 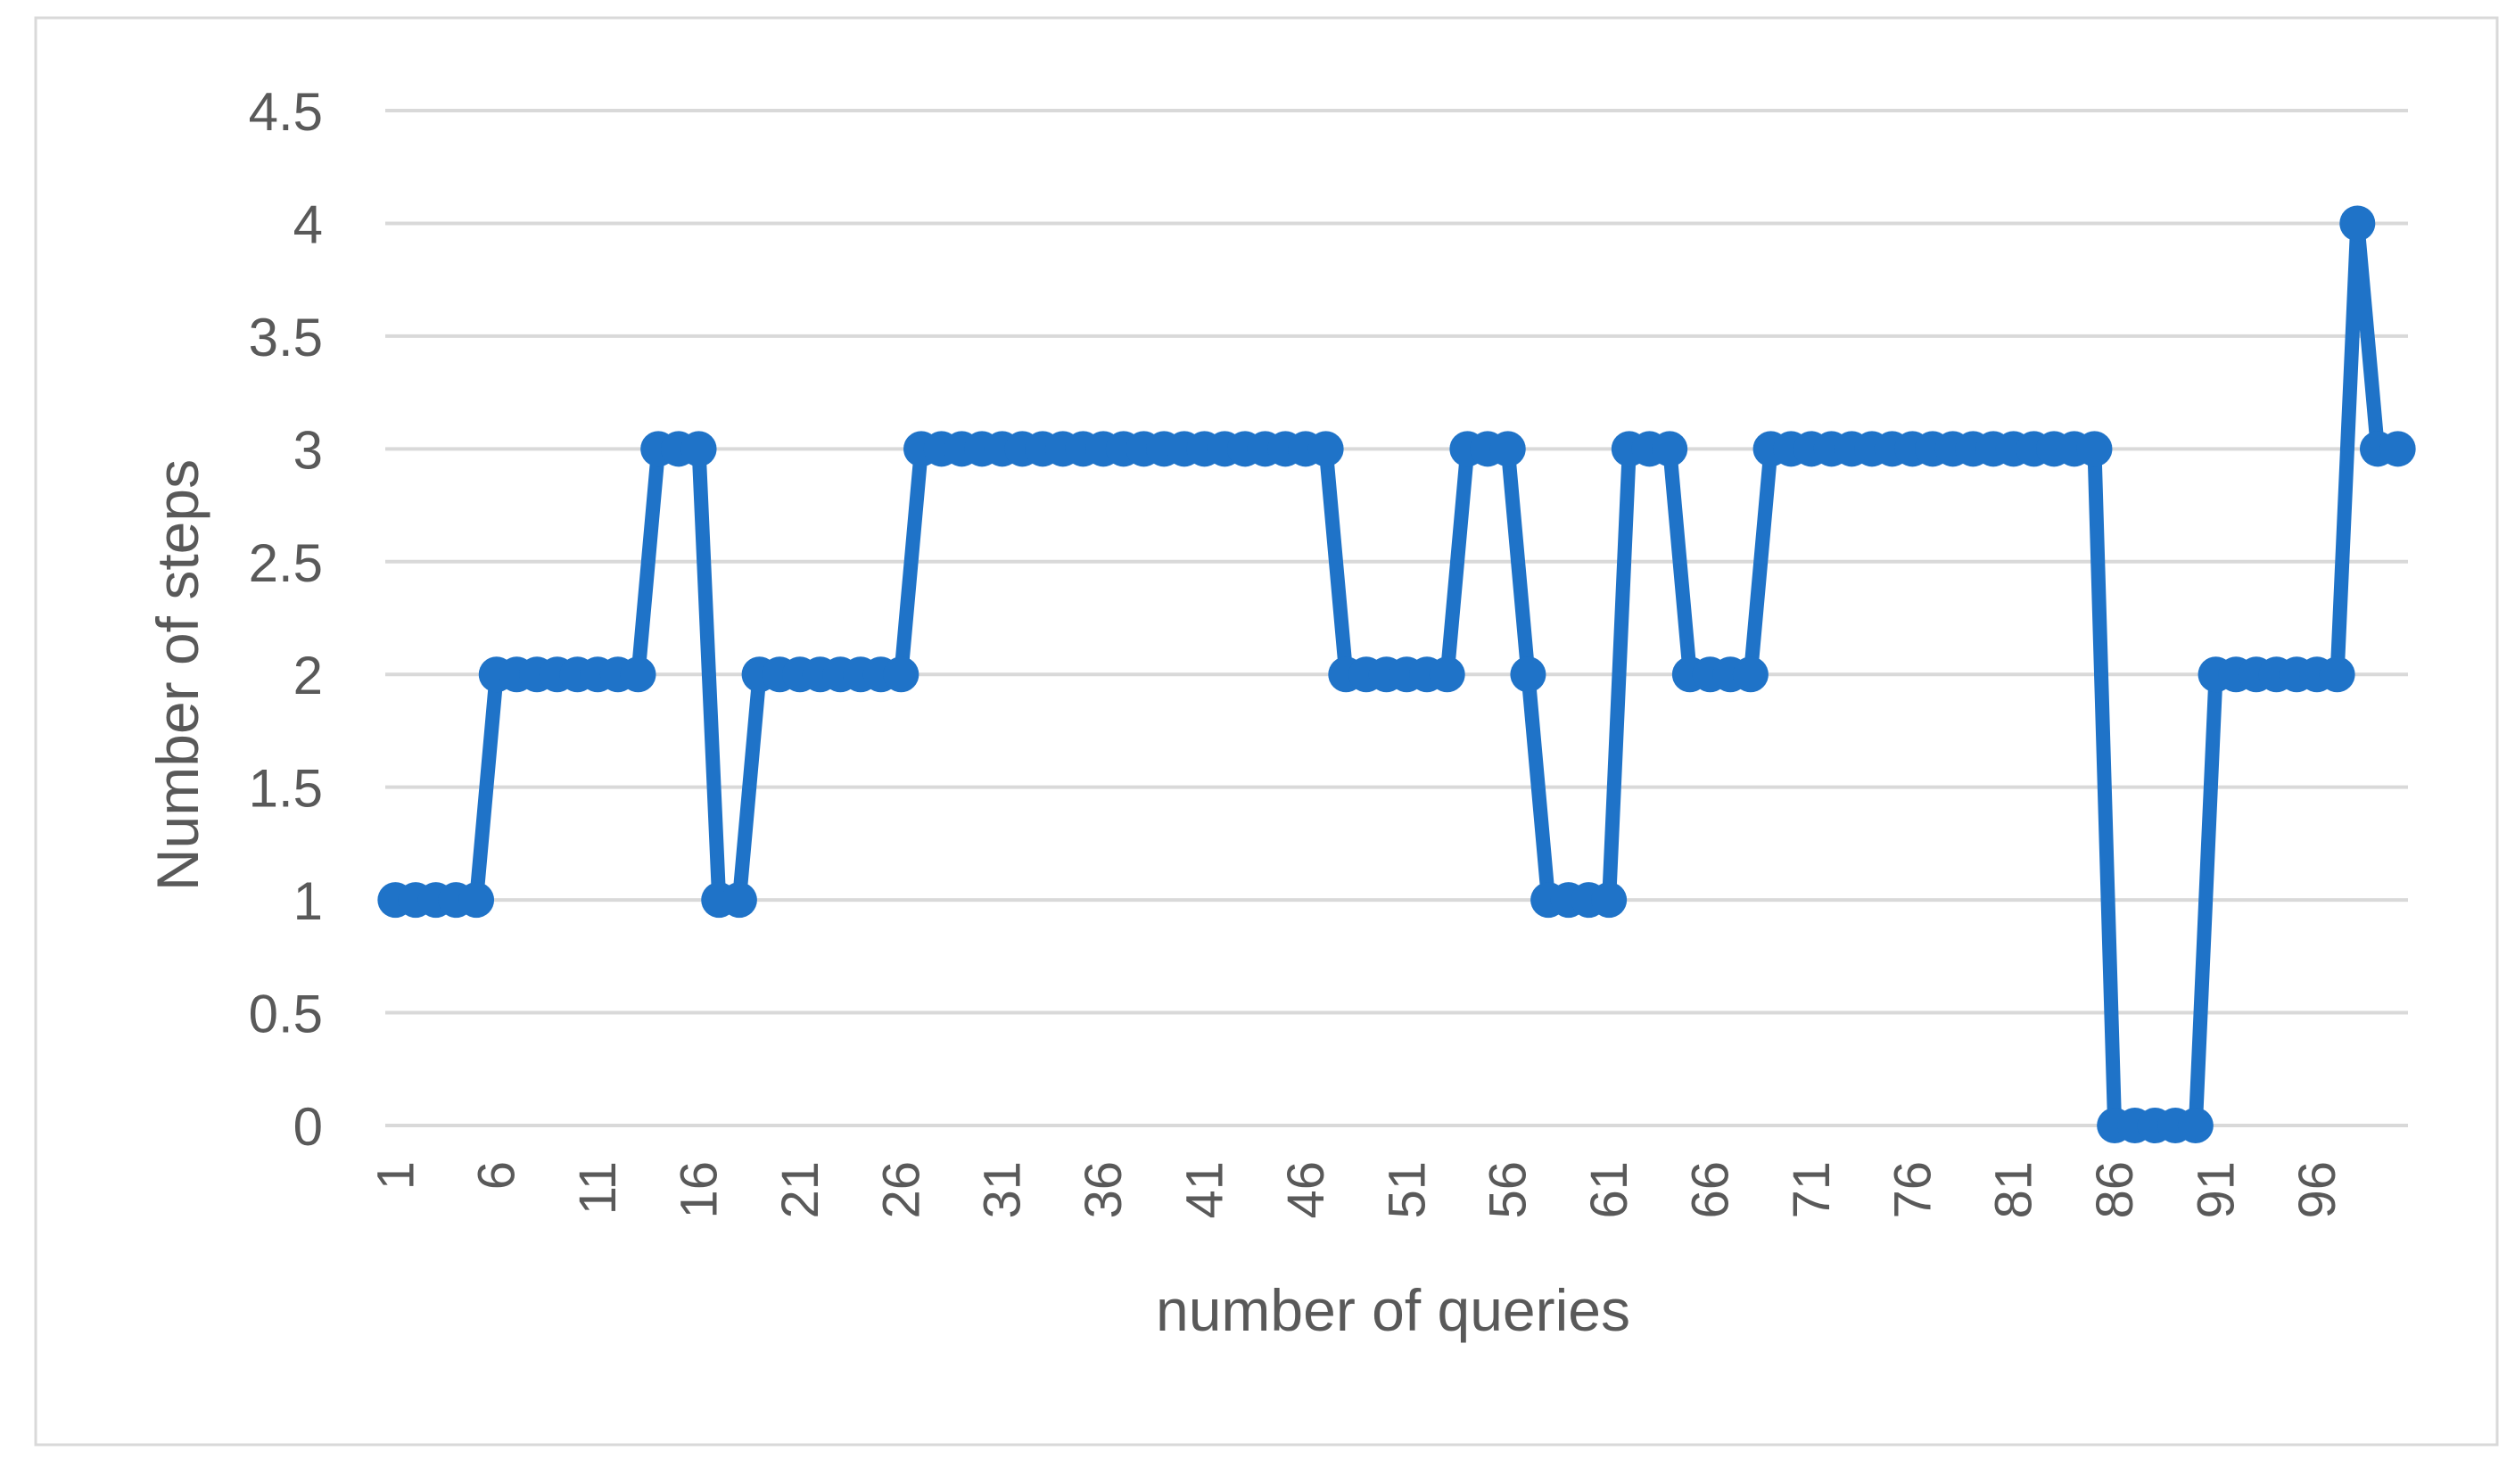 I want to click on y-tick-label: 3.5, so click(x=286, y=337).